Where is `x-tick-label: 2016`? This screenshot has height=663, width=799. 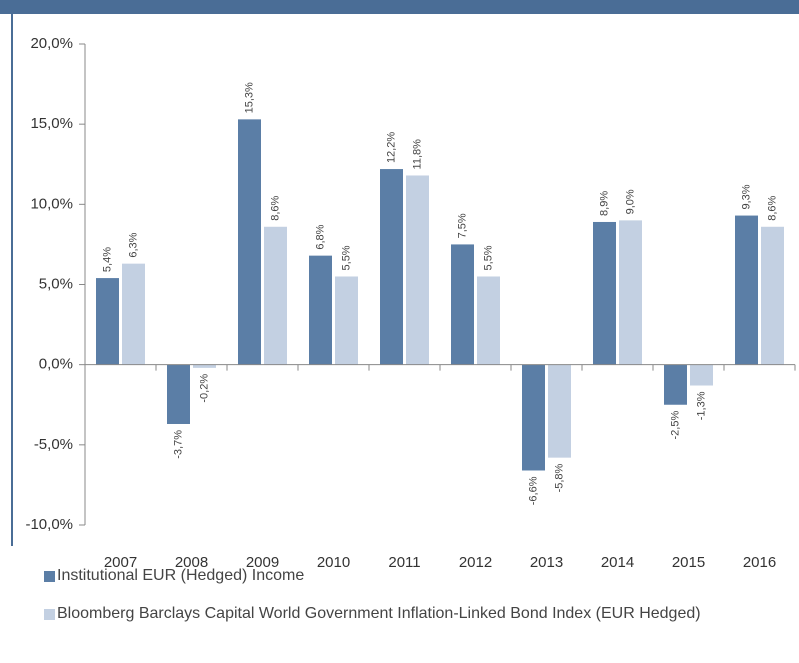 x-tick-label: 2016 is located at coordinates (759, 562).